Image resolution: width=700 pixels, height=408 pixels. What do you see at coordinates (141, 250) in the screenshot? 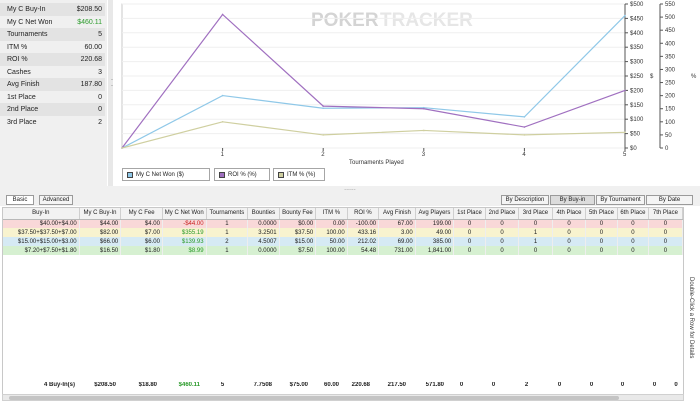
I see `table-cell: $1.80` at bounding box center [141, 250].